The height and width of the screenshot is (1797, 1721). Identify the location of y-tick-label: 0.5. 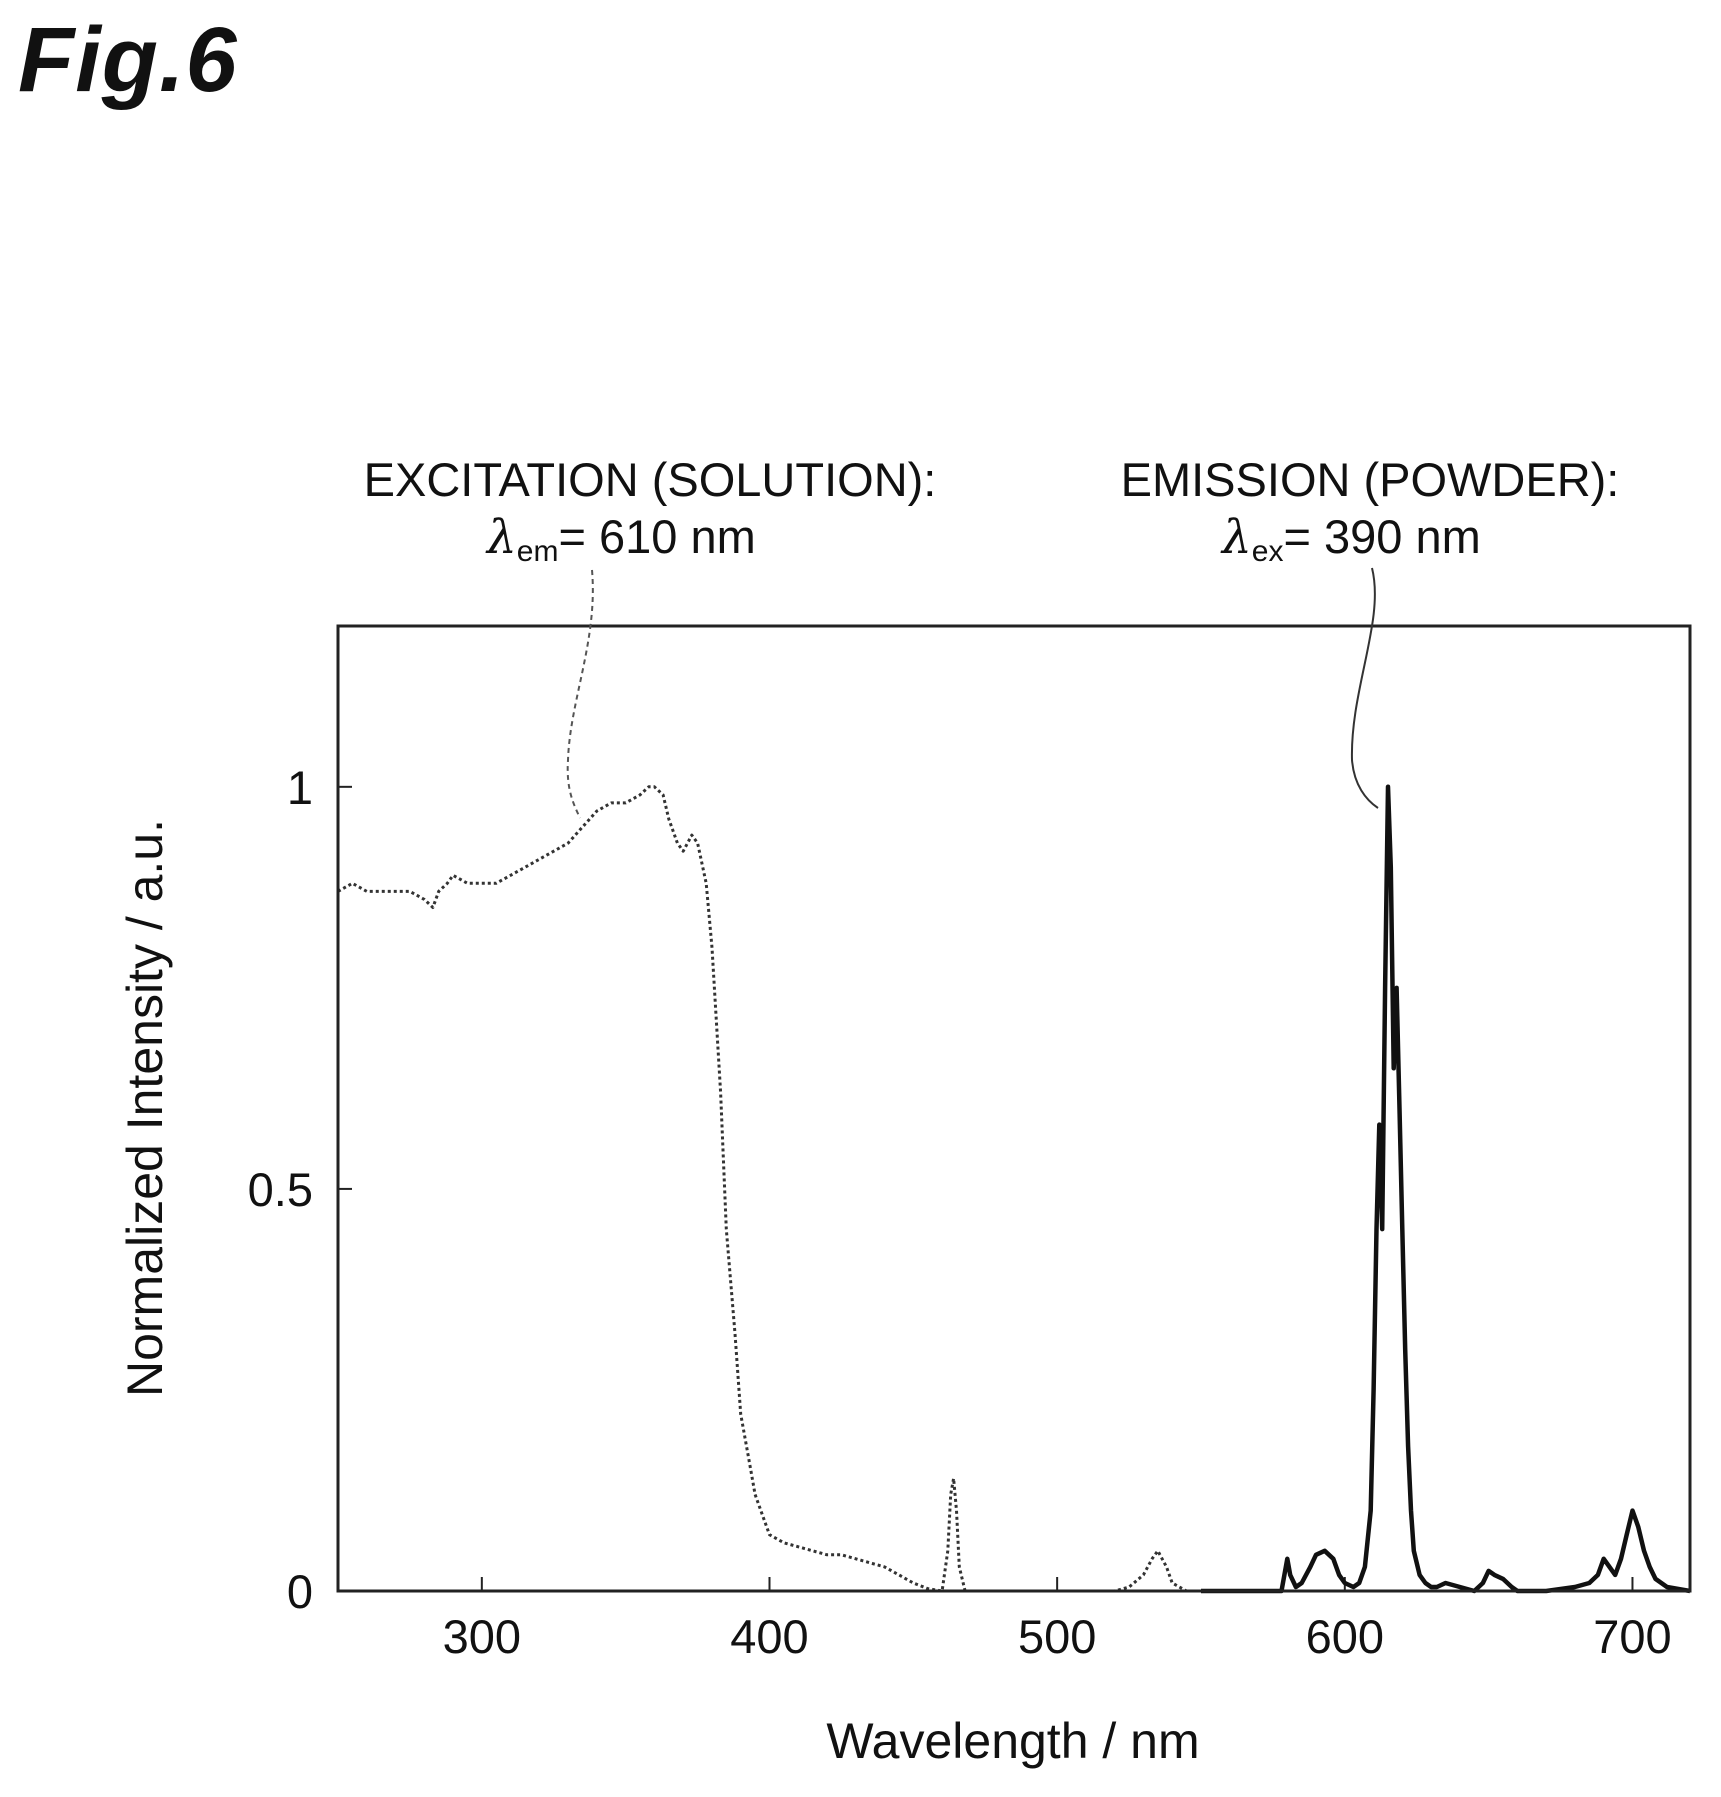
(280, 1189).